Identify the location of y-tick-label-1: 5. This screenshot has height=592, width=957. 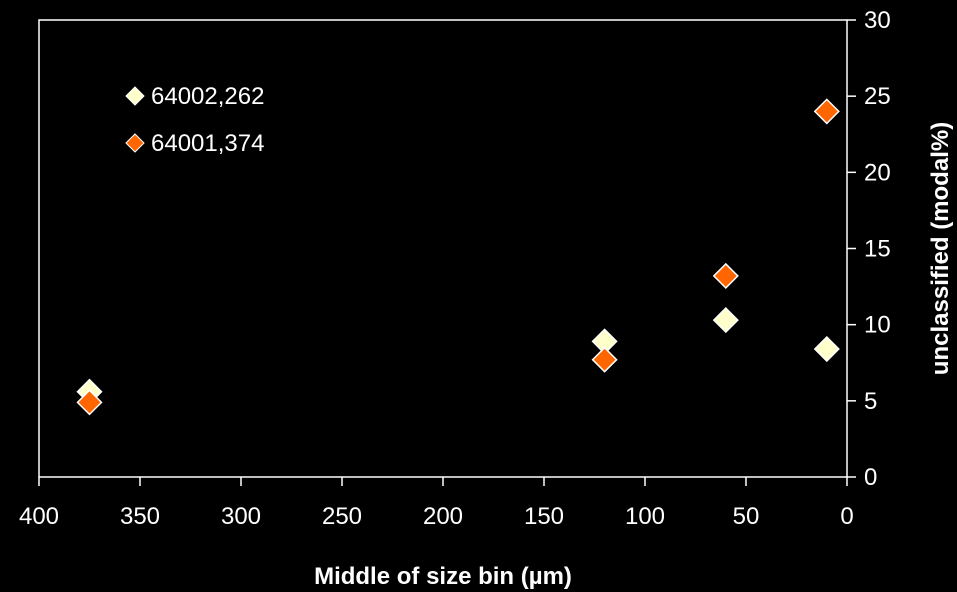
(870, 401).